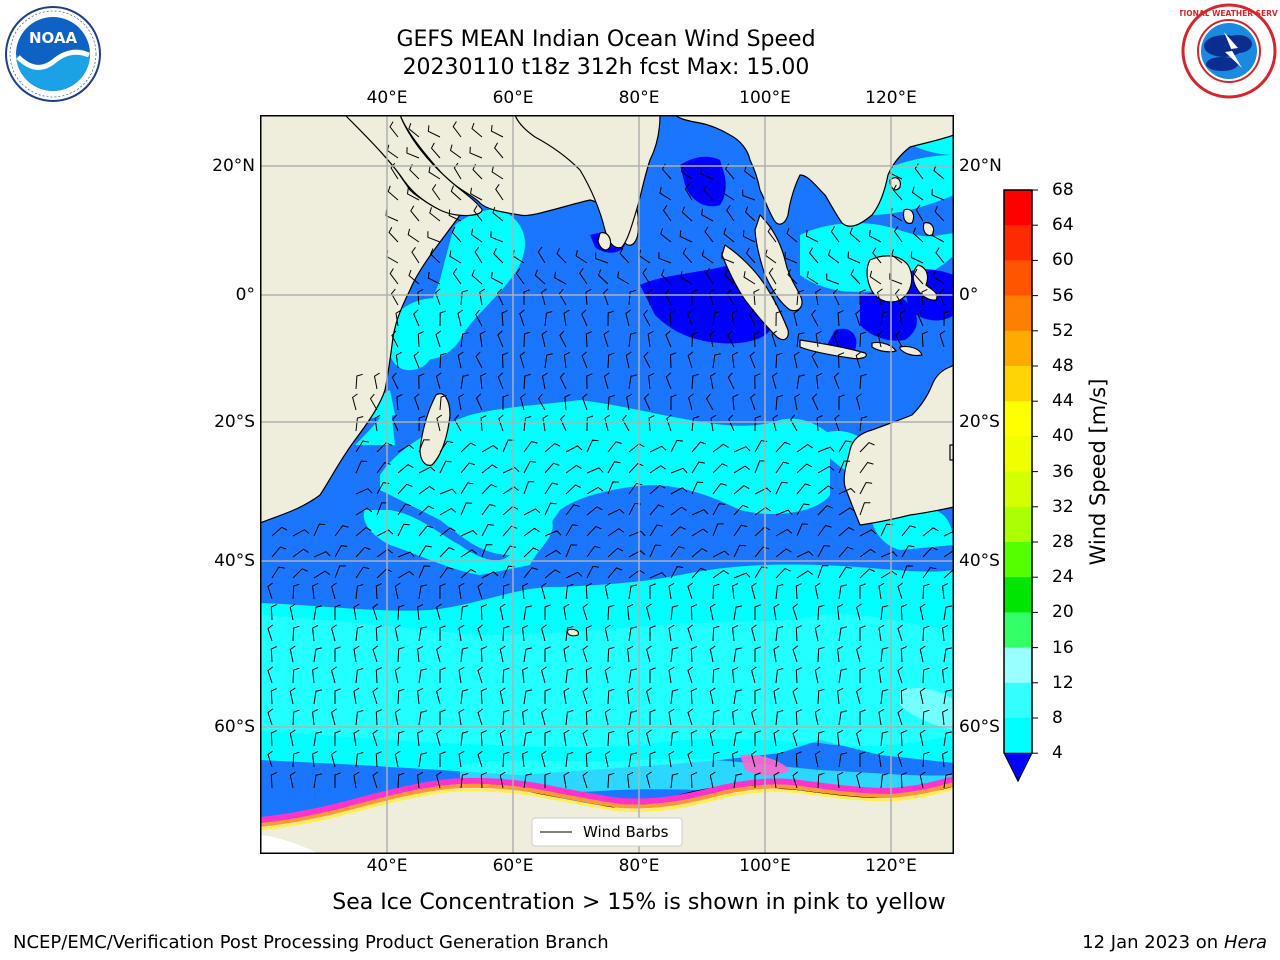 The height and width of the screenshot is (960, 1280). What do you see at coordinates (639, 98) in the screenshot?
I see `lon-label-top: 80°E` at bounding box center [639, 98].